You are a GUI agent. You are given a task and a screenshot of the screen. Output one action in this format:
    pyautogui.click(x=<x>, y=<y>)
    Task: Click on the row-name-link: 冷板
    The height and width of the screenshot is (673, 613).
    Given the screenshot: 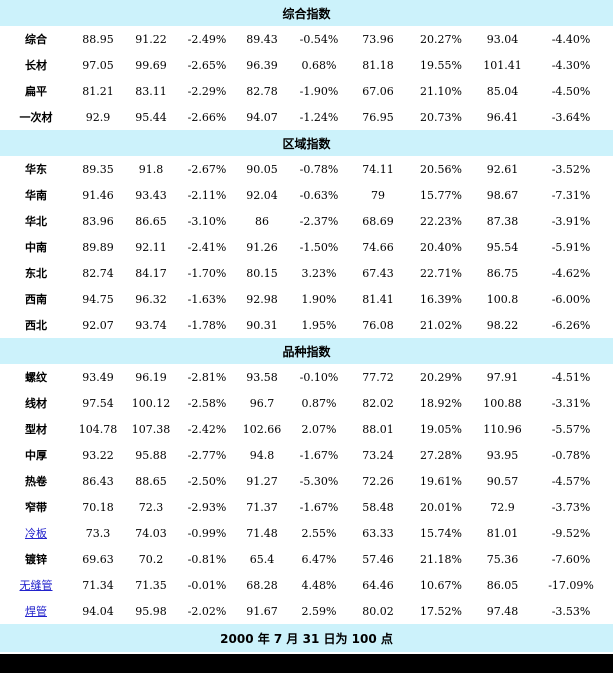 What is the action you would take?
    pyautogui.click(x=36, y=533)
    